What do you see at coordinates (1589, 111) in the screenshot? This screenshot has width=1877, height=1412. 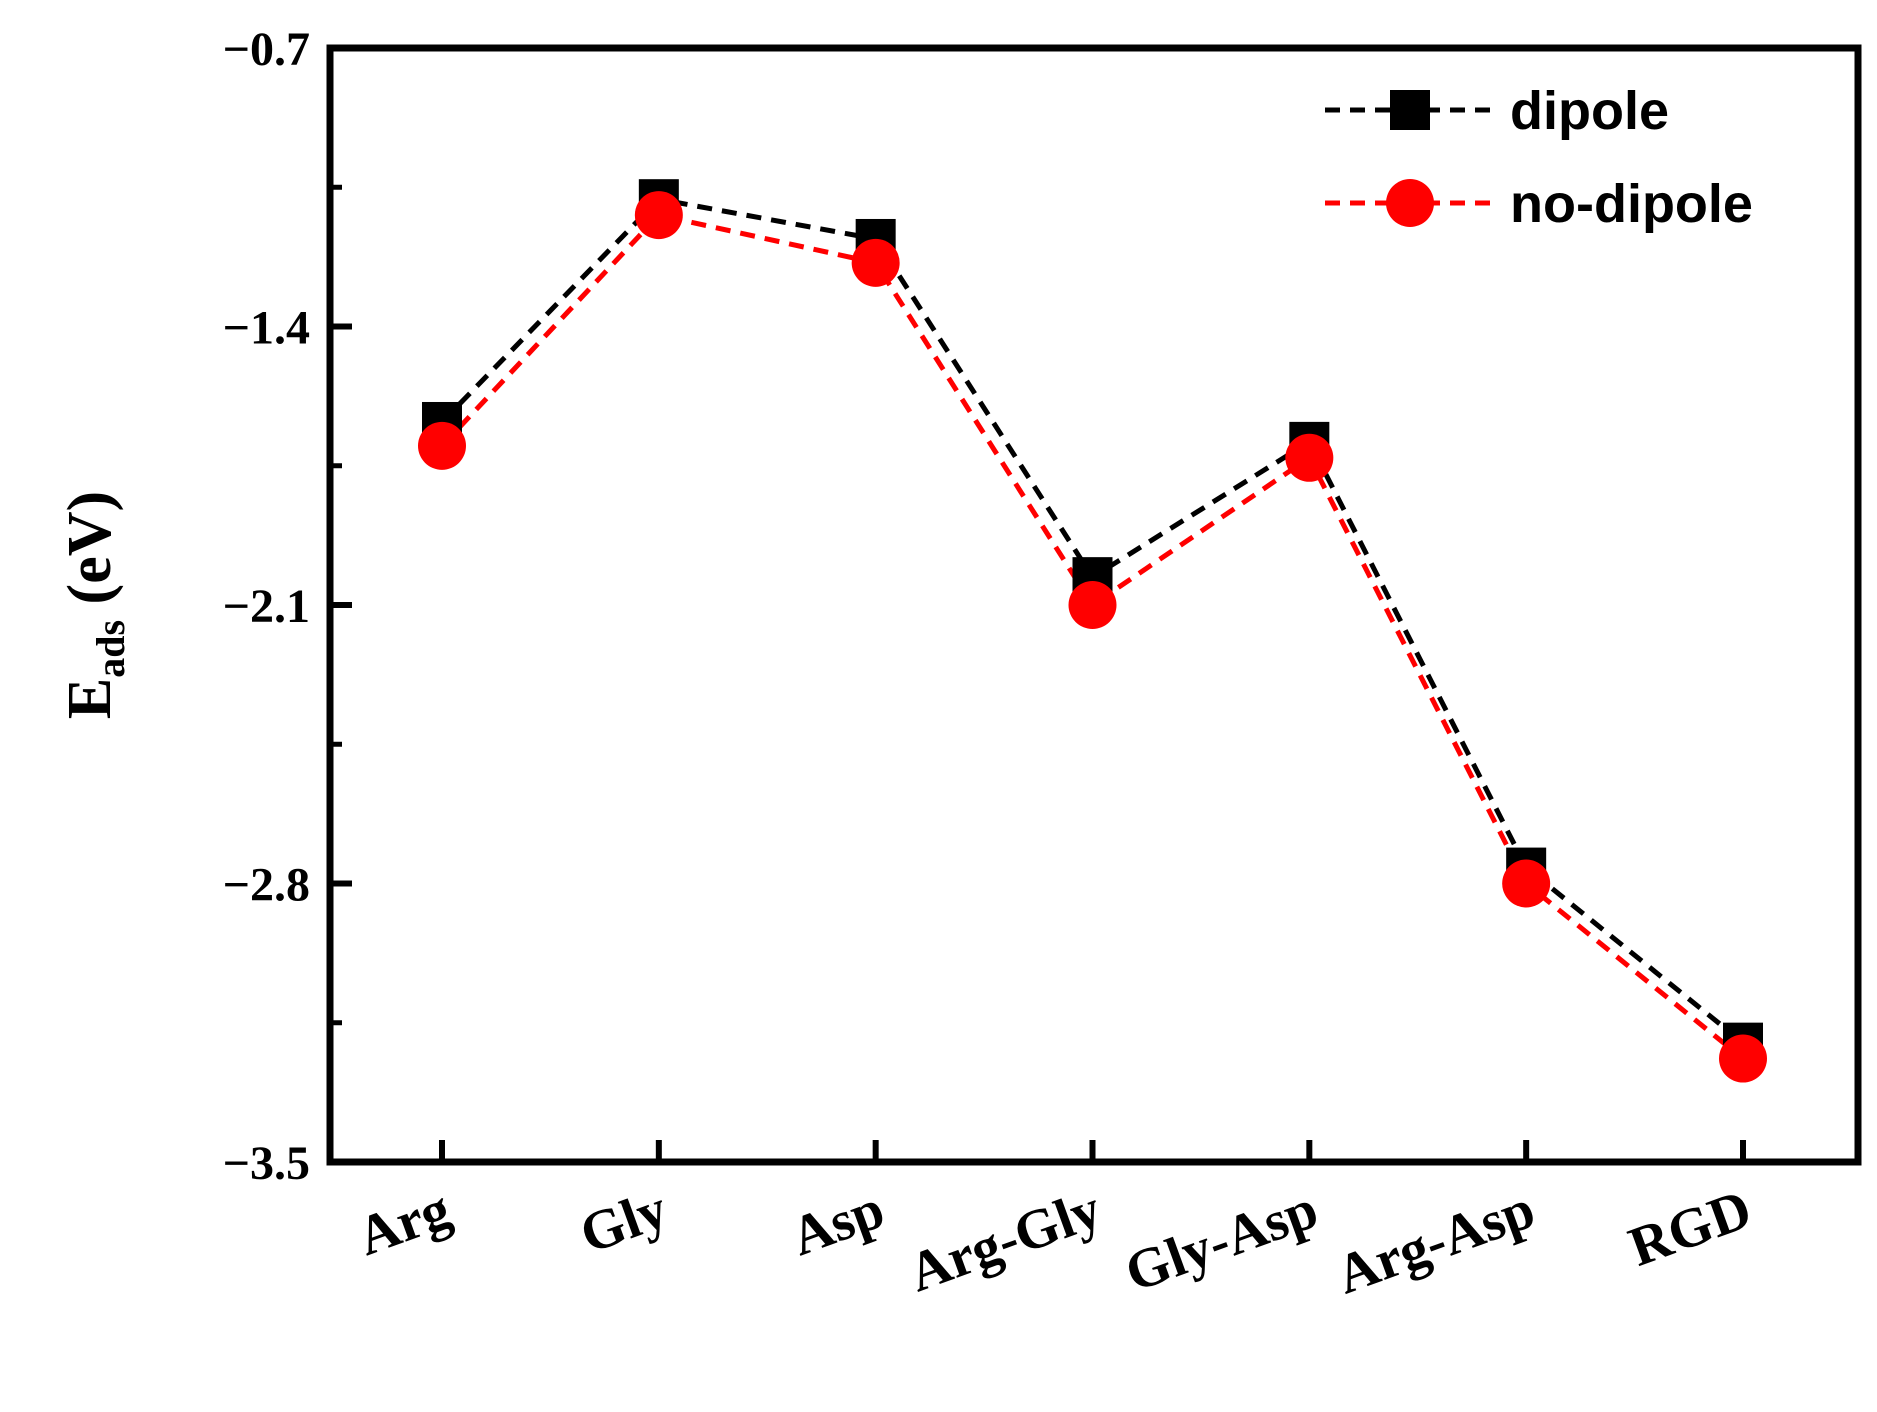 I see `legend-label-dipole: dipole` at bounding box center [1589, 111].